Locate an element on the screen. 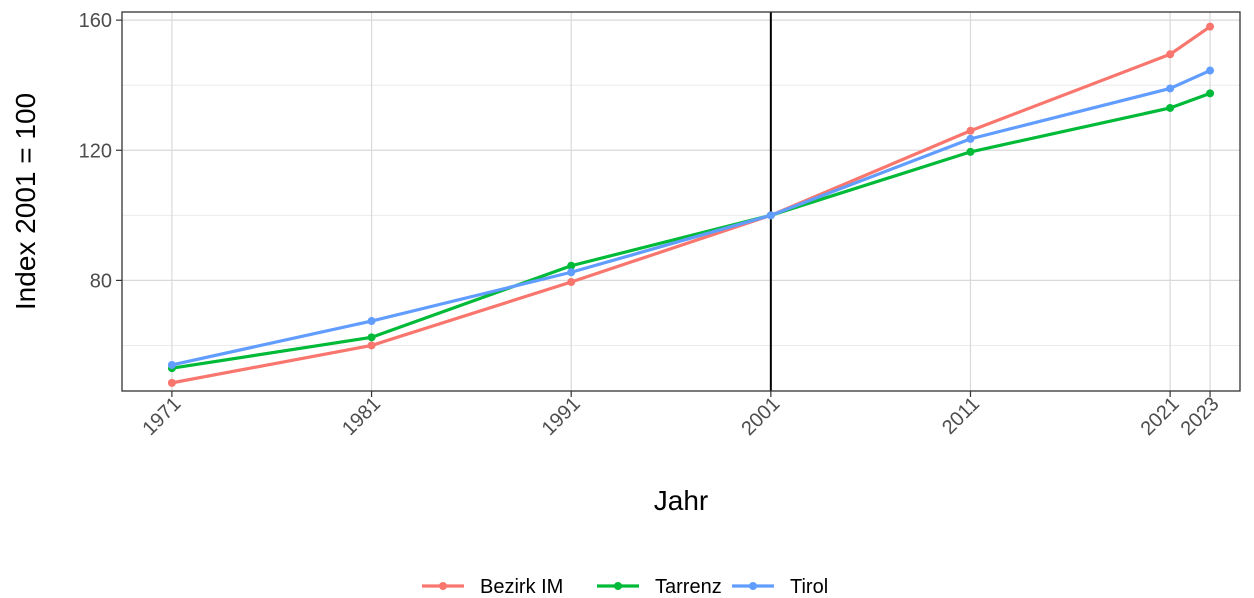 This screenshot has height=598, width=1254. x-tick-label: 1991 is located at coordinates (561, 416).